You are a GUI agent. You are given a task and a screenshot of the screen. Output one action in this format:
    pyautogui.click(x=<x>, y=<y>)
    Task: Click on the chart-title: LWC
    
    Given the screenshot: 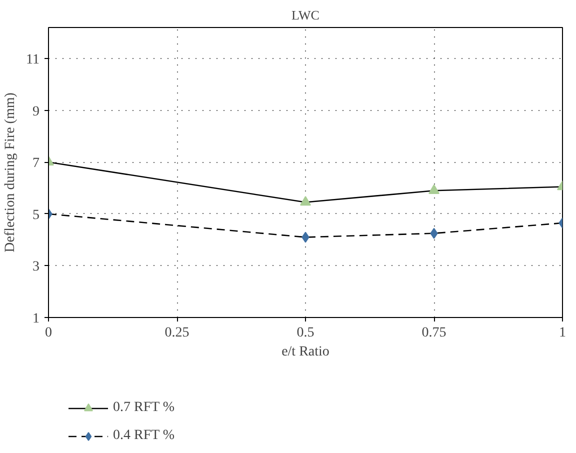 What is the action you would take?
    pyautogui.click(x=306, y=15)
    